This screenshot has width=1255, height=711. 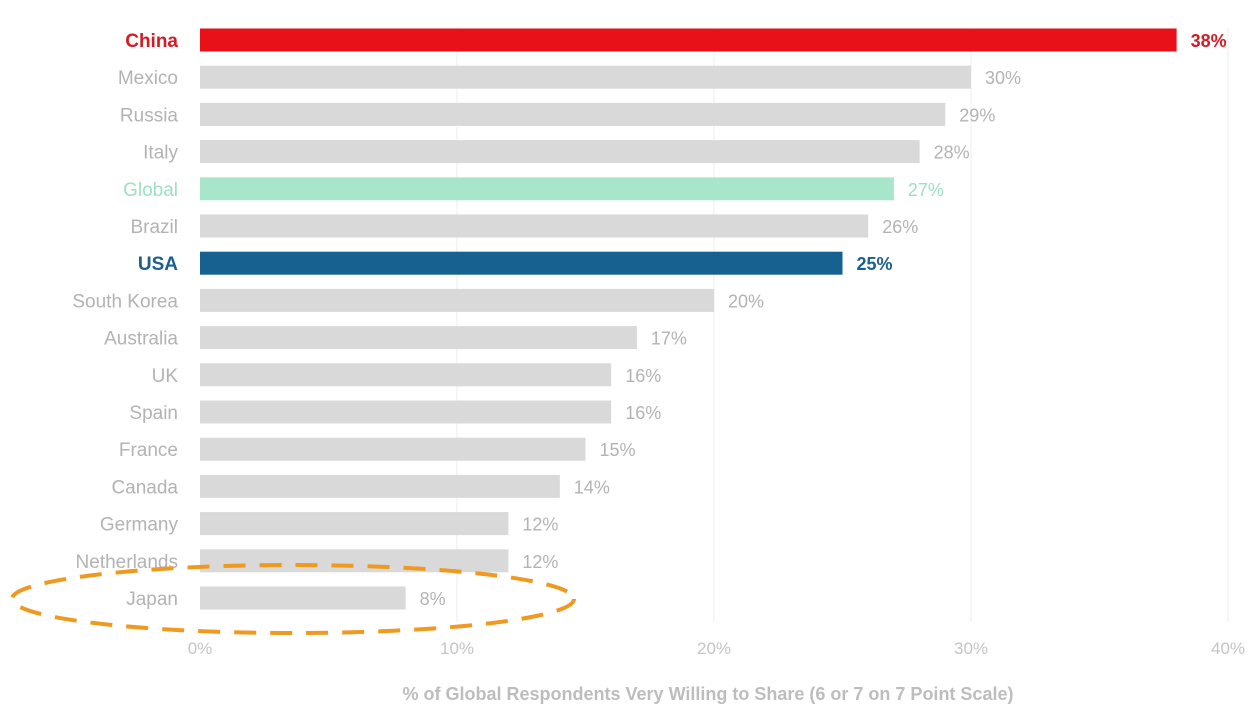 I want to click on x-tick-label-0: 0%, so click(x=200, y=648).